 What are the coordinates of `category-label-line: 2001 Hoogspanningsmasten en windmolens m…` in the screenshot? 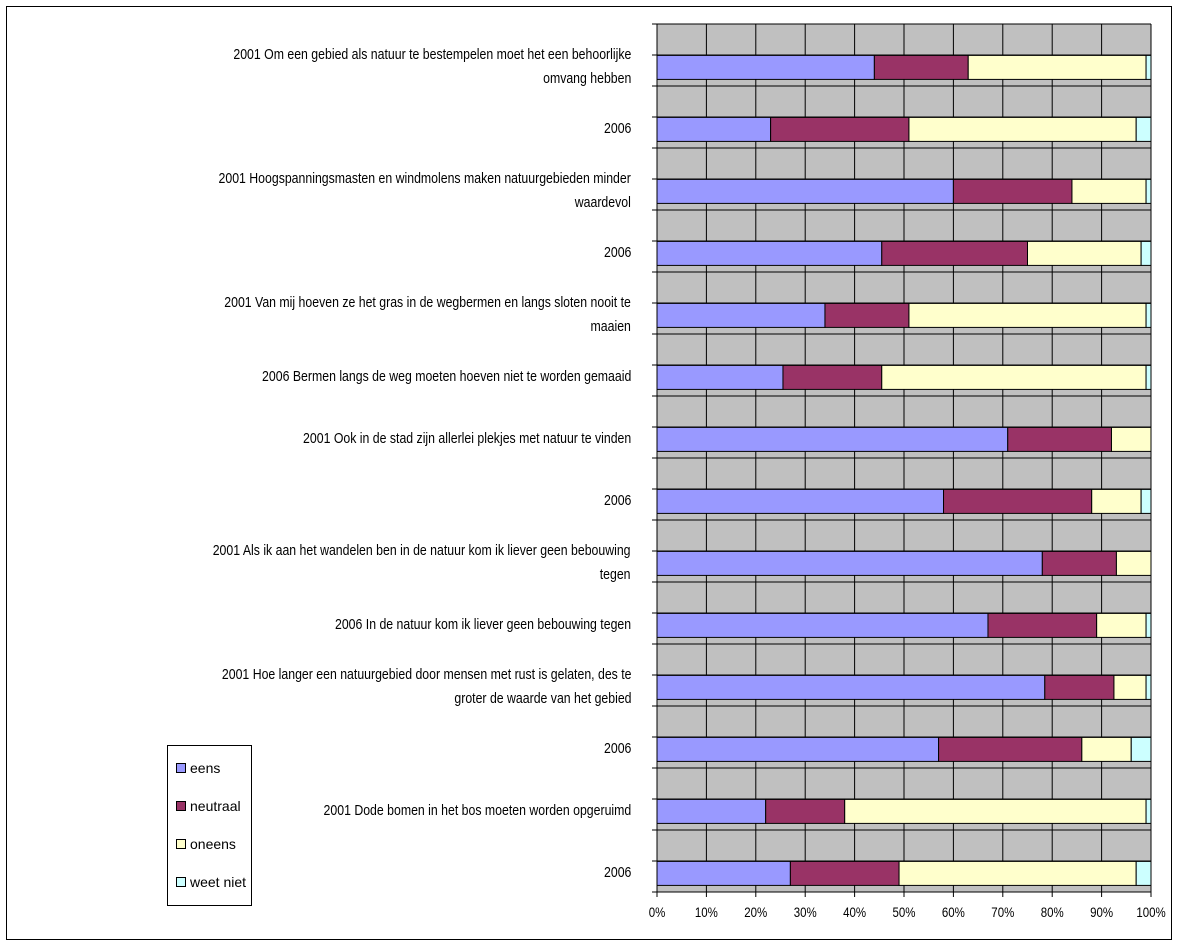 It's located at (424, 179).